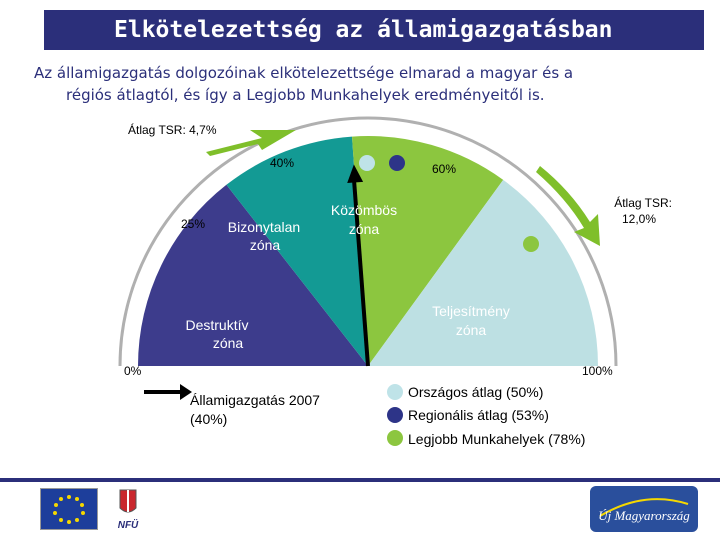 The image size is (720, 540). I want to click on needle-arrow, so click(360, 272).